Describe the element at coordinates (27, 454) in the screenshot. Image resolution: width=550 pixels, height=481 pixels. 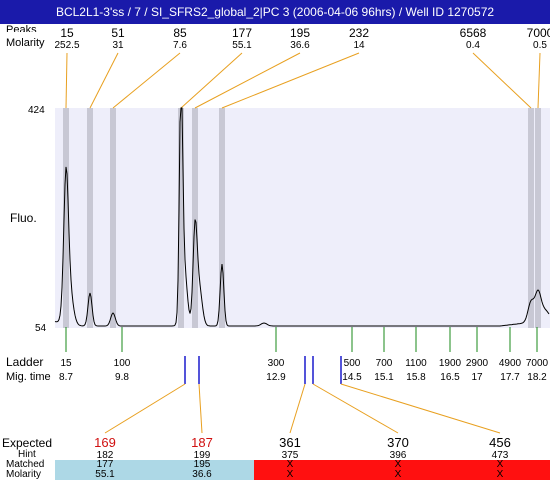
I see `hint-label: Hint` at that location.